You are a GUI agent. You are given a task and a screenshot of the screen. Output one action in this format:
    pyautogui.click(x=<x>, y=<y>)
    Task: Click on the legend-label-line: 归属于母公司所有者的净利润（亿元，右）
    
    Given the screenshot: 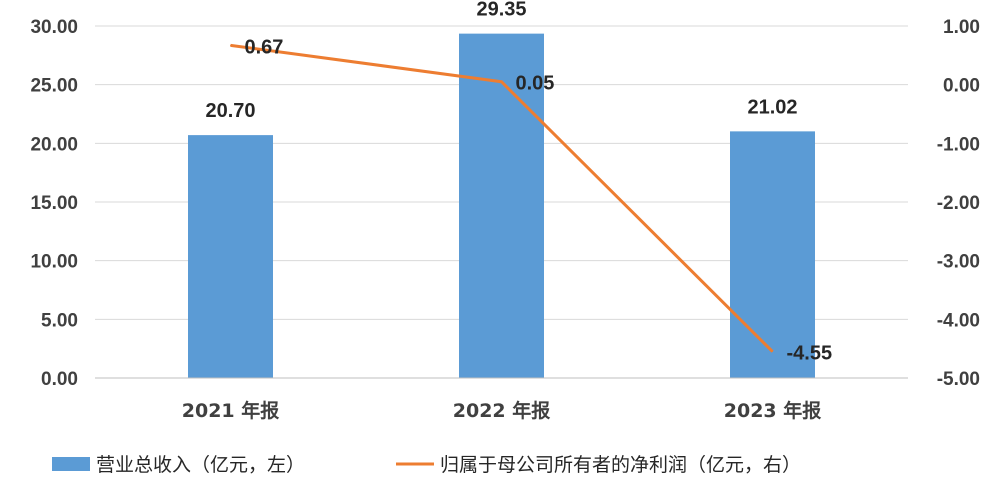 What is the action you would take?
    pyautogui.click(x=620, y=465)
    